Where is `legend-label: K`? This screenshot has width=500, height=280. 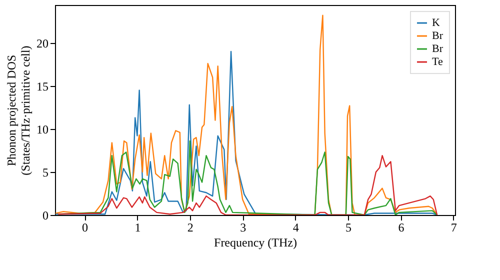
legend-label: K is located at coordinates (436, 23).